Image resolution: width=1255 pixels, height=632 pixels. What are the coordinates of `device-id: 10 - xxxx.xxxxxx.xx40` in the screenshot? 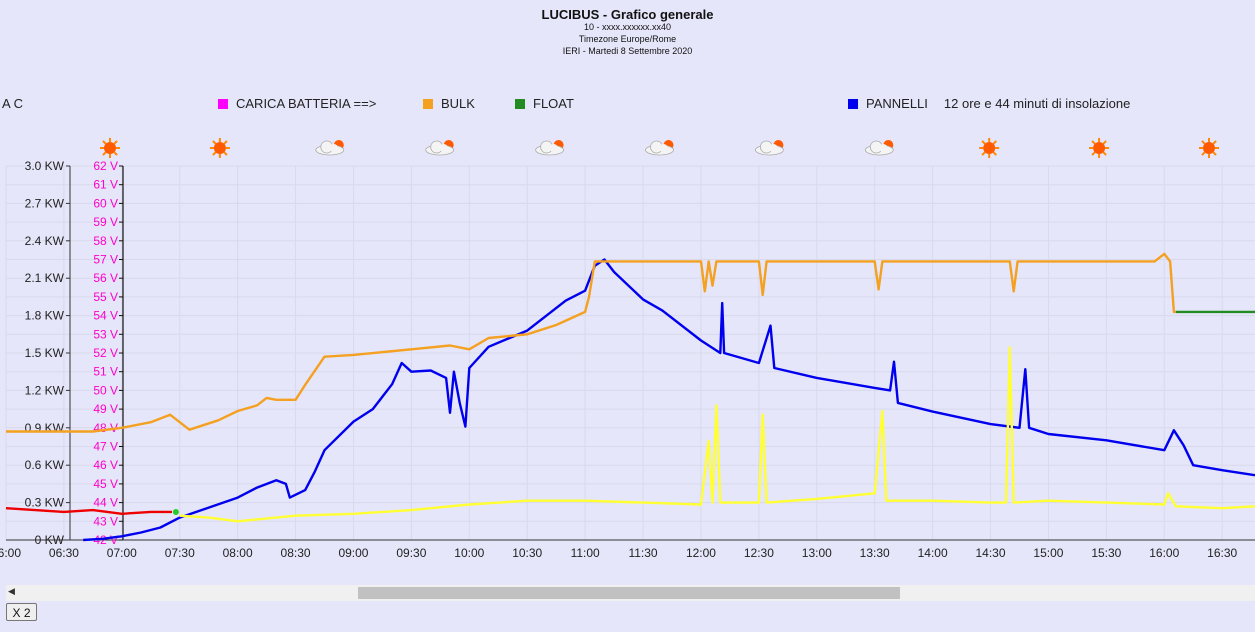 It's located at (627, 27).